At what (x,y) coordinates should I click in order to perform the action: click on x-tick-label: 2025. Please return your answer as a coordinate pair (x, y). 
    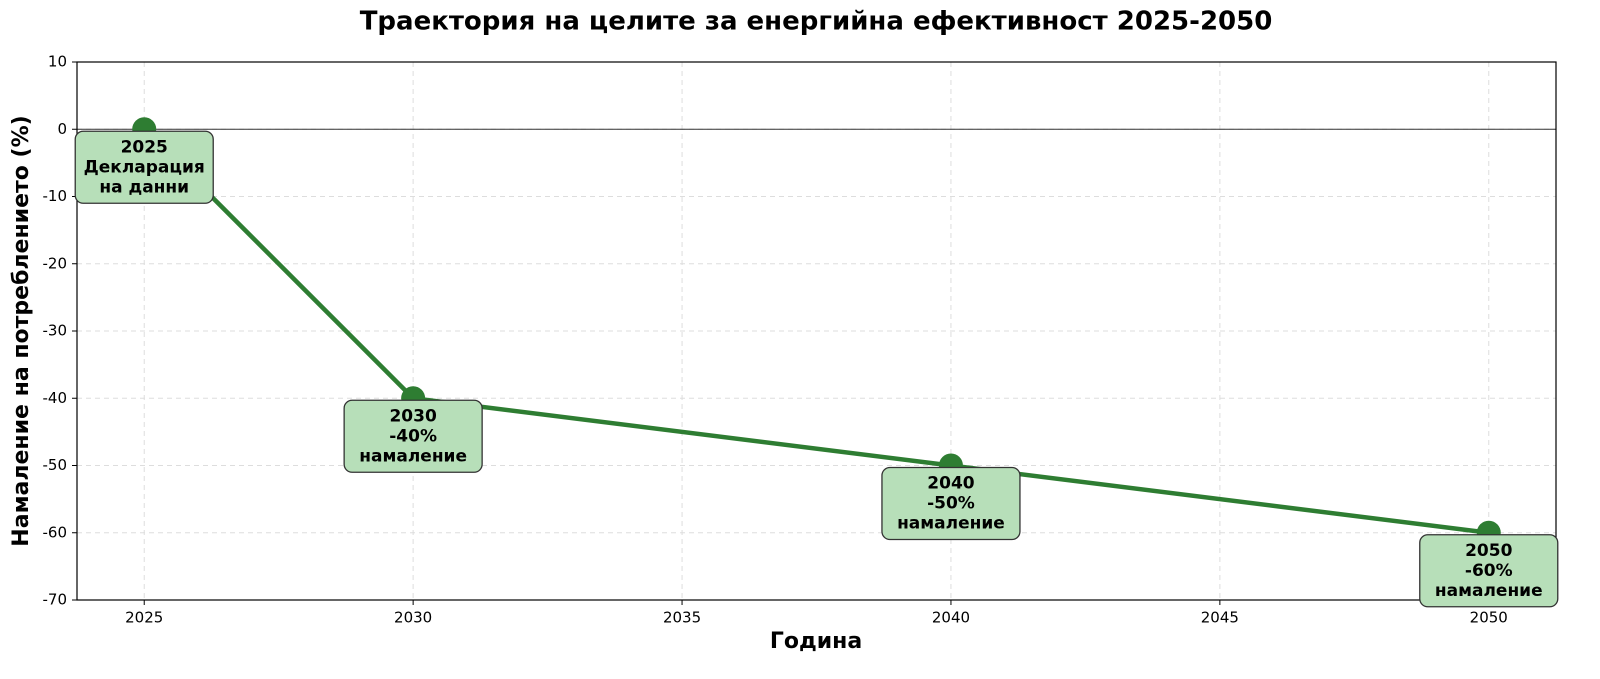
    Looking at the image, I should click on (144, 618).